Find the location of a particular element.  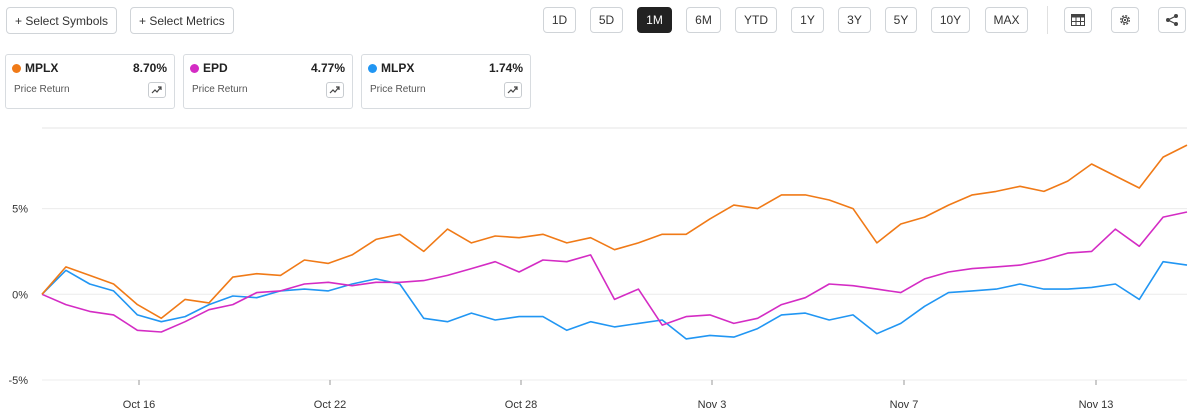

range-ytd-button: YTD is located at coordinates (756, 20).